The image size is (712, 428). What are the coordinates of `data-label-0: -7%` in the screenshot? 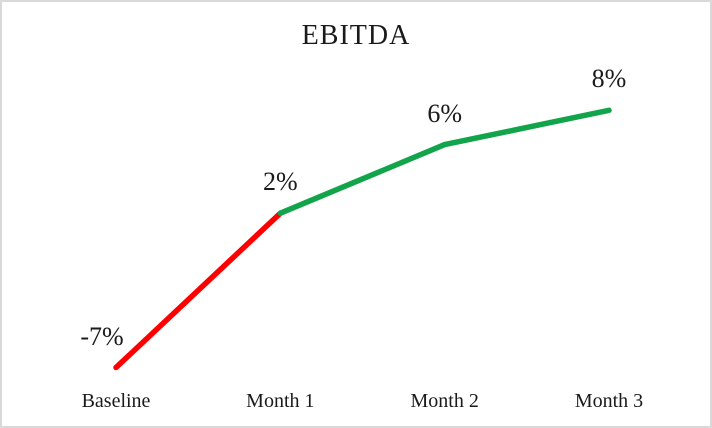 It's located at (102, 336).